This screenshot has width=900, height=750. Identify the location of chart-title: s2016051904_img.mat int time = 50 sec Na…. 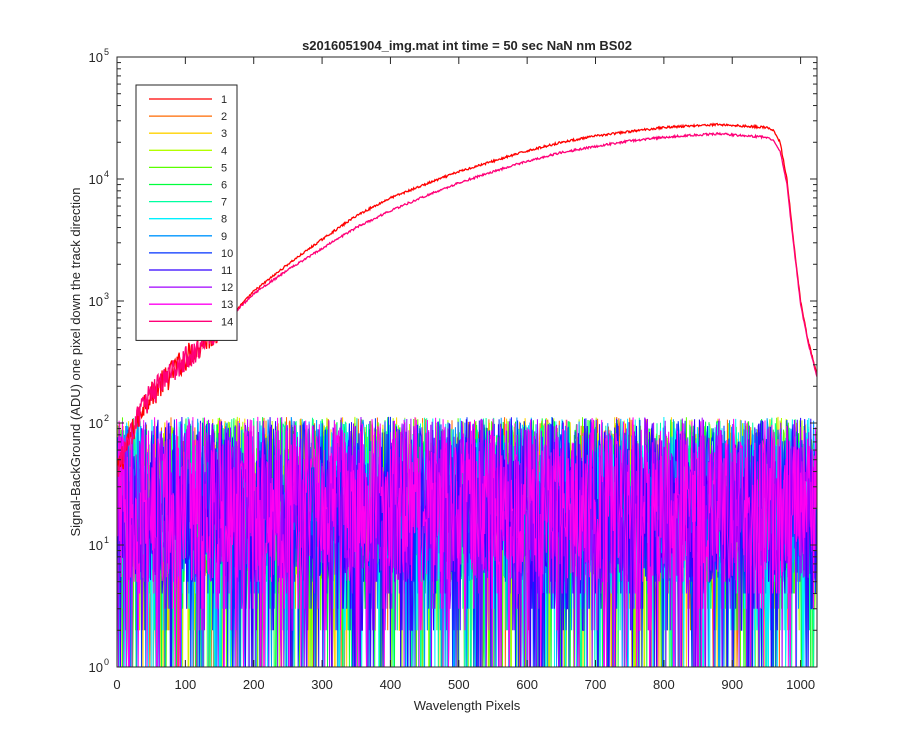
(467, 45).